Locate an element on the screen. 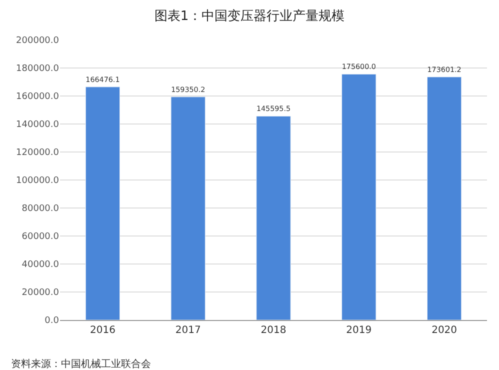 This screenshot has width=499, height=370. x-tick-label: 2020 is located at coordinates (445, 330).